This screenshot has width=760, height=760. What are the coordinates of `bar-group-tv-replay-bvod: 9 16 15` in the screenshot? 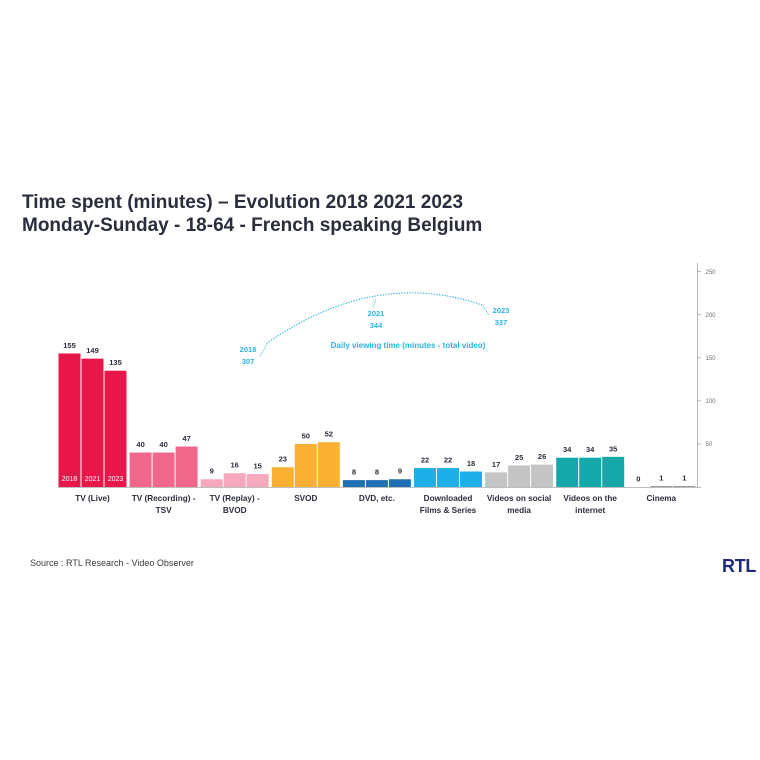 It's located at (234, 474).